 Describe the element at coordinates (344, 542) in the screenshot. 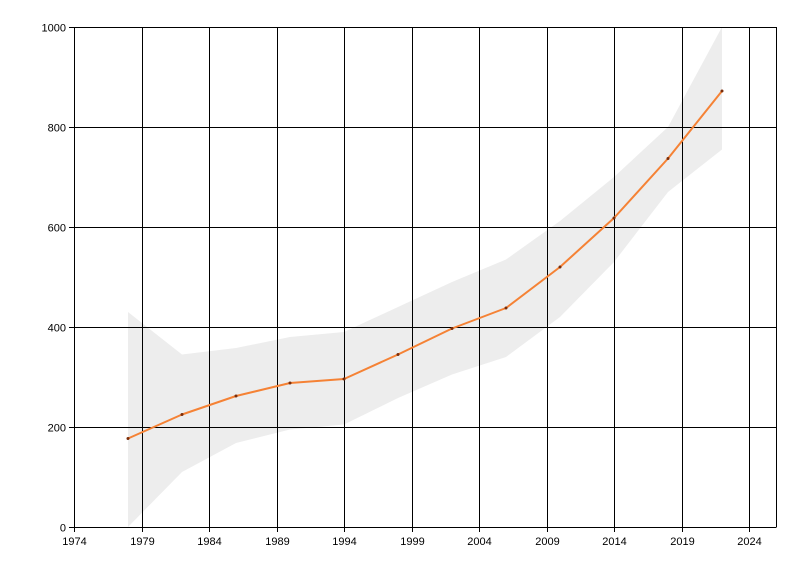

I see `x-tick-label: 1994` at that location.